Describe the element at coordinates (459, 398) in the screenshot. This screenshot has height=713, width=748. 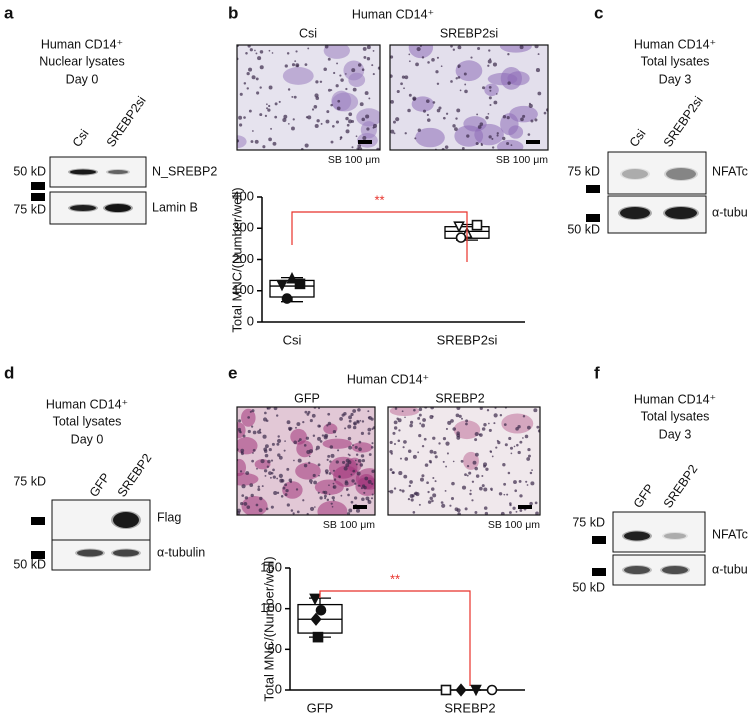
I see `image-label: SREBP2` at that location.